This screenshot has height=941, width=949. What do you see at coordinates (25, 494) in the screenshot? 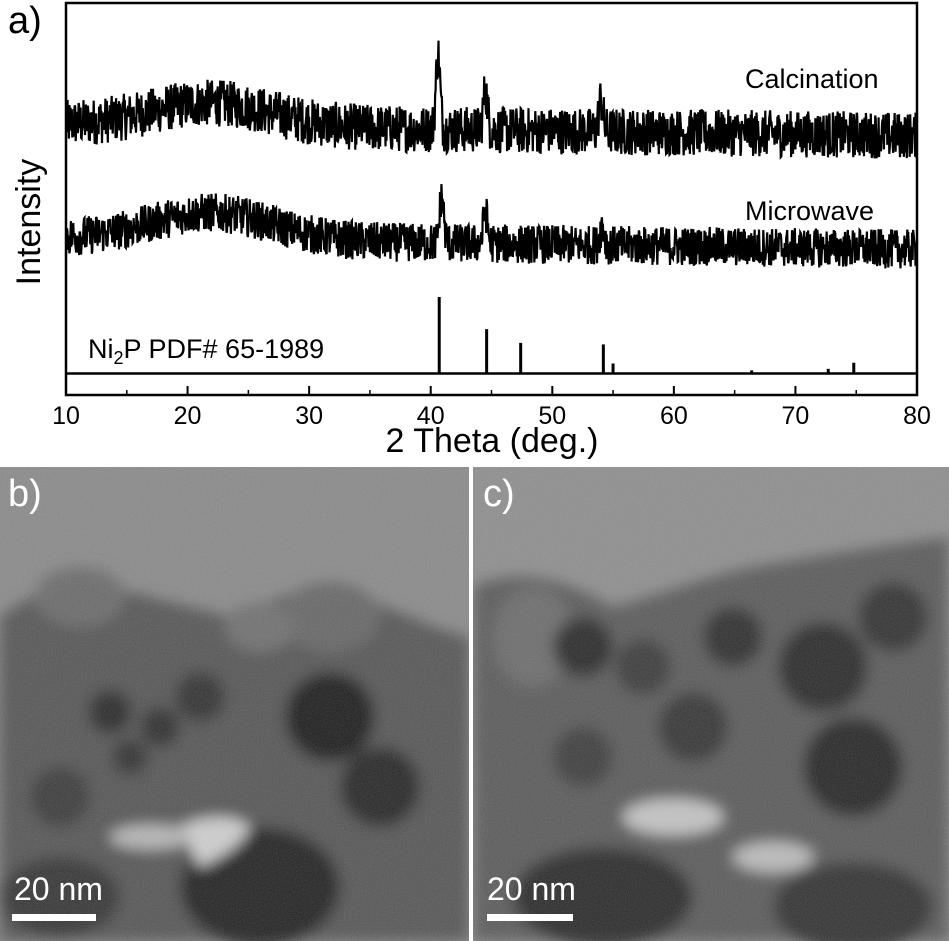
I see `panel-b-label: b)` at bounding box center [25, 494].